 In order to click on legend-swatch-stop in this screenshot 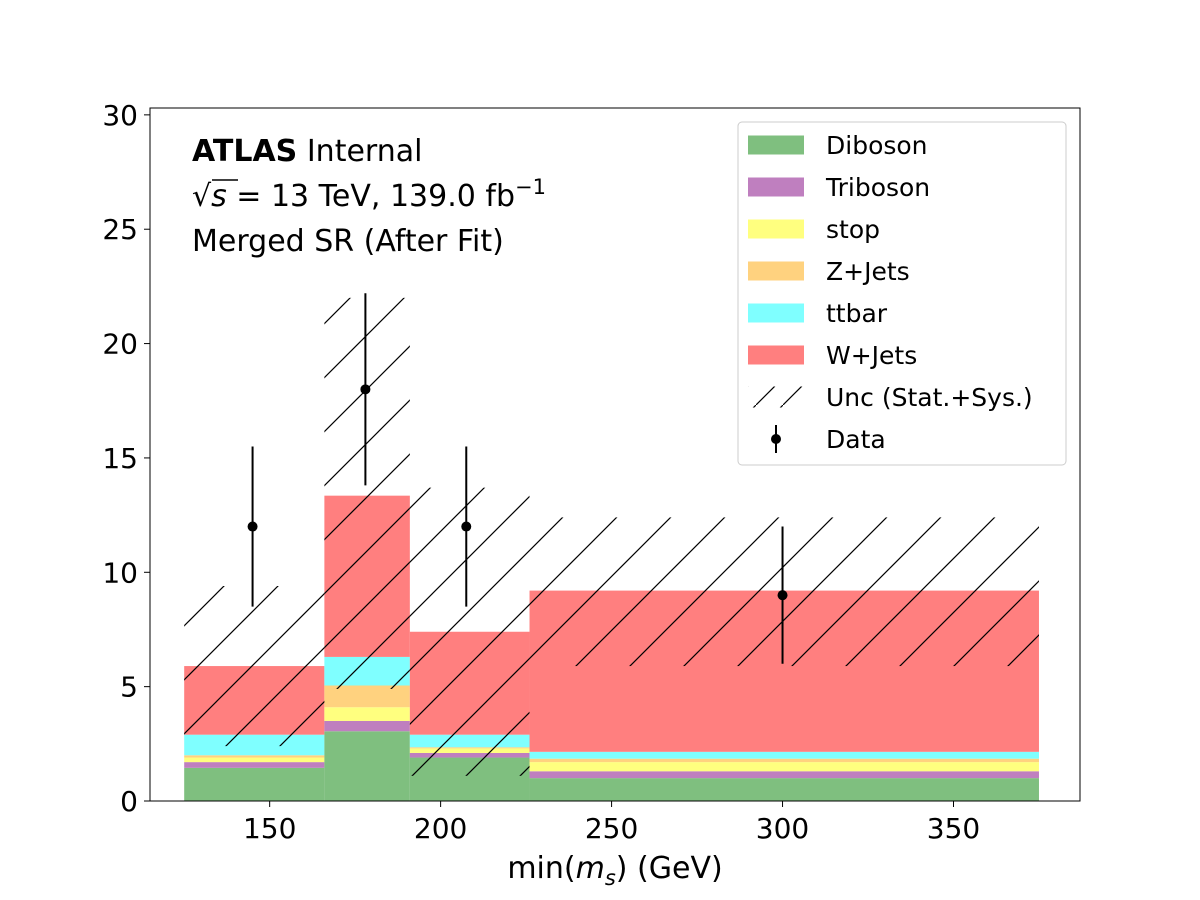, I will do `click(776, 229)`.